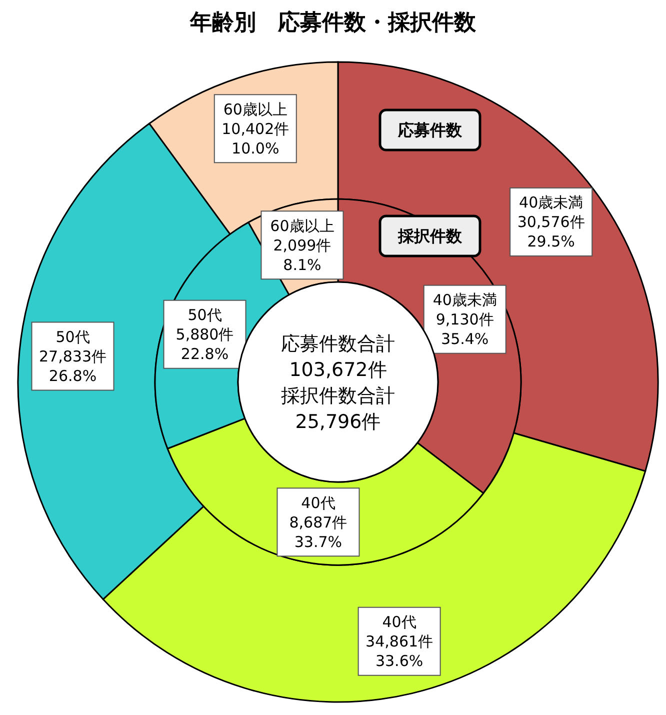 This screenshot has height=715, width=666. I want to click on data-label: 30,576件 29.5%, so click(551, 232).